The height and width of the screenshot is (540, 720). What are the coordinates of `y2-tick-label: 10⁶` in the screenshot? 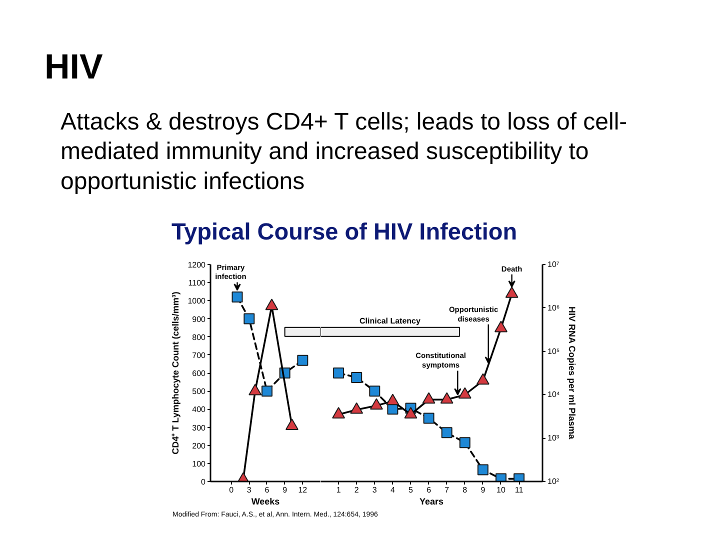 It's located at (554, 307).